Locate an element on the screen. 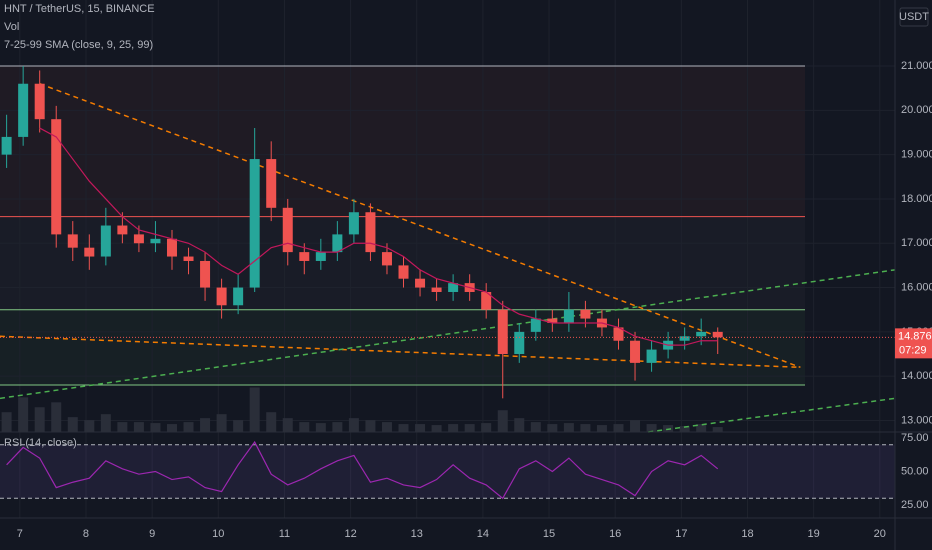 The width and height of the screenshot is (932, 550). currency-box is located at coordinates (914, 17).